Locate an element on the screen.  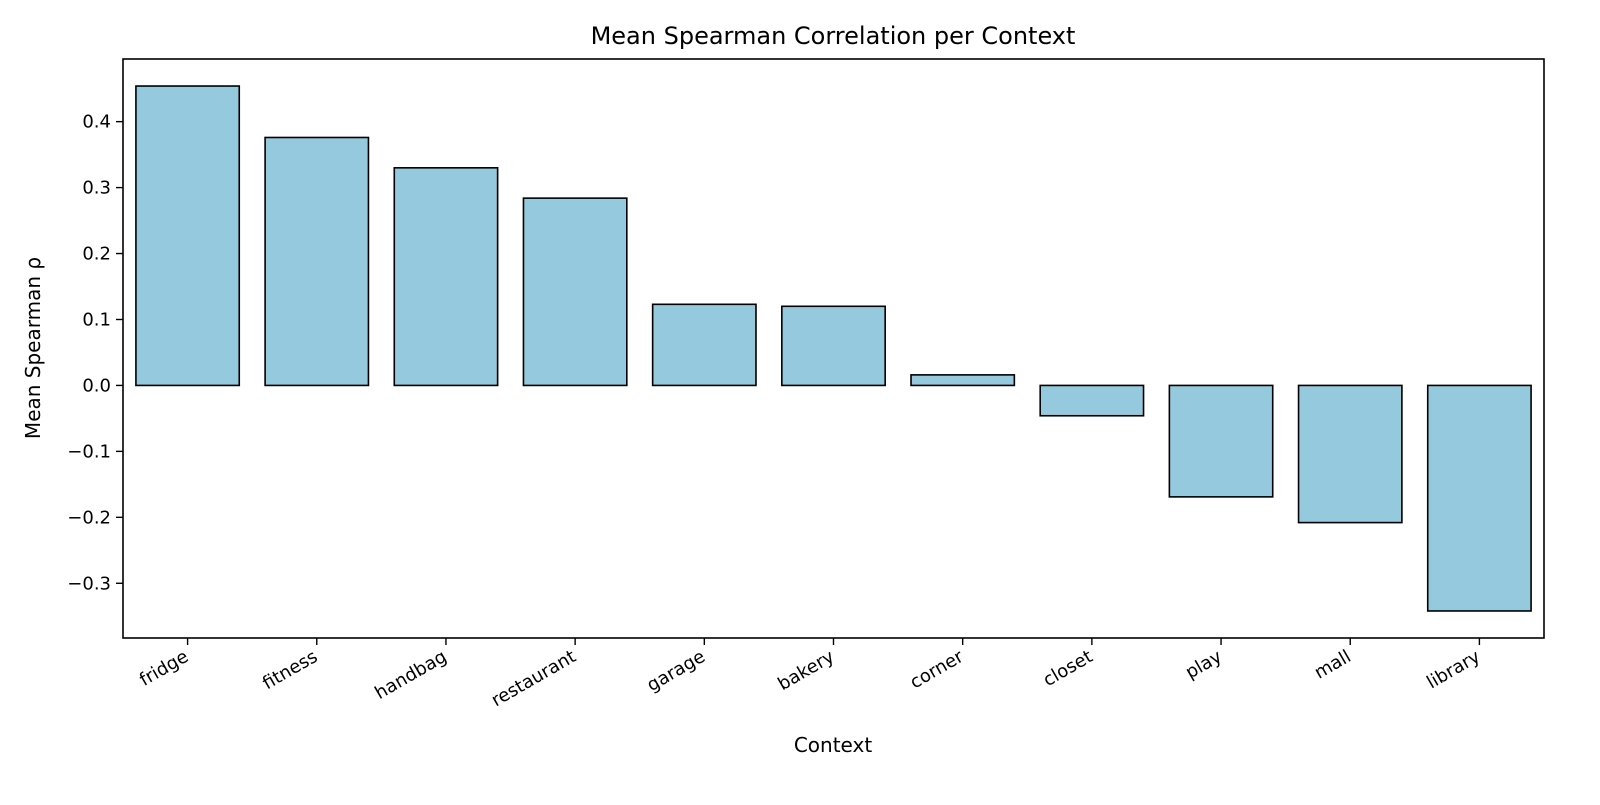
bar-fridge is located at coordinates (188, 236).